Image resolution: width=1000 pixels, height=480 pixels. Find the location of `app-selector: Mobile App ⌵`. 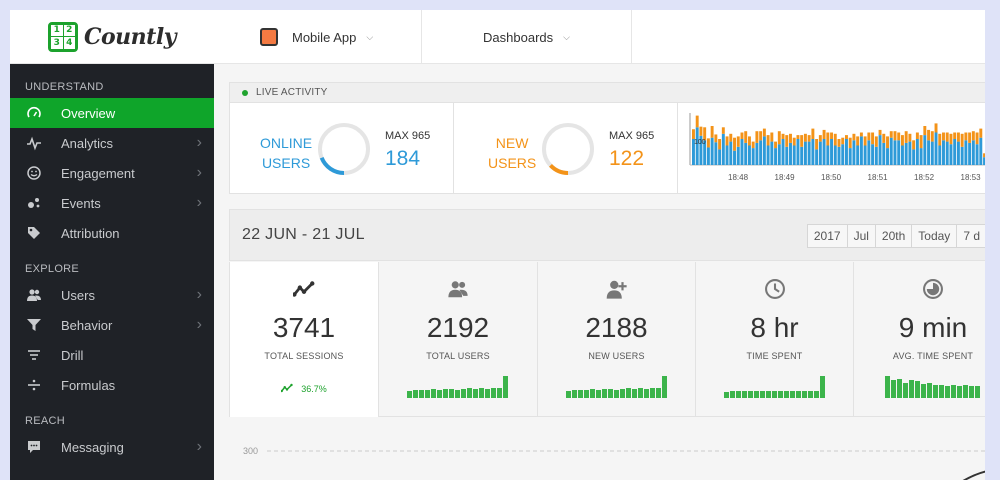

app-selector: Mobile App ⌵ is located at coordinates (318, 37).